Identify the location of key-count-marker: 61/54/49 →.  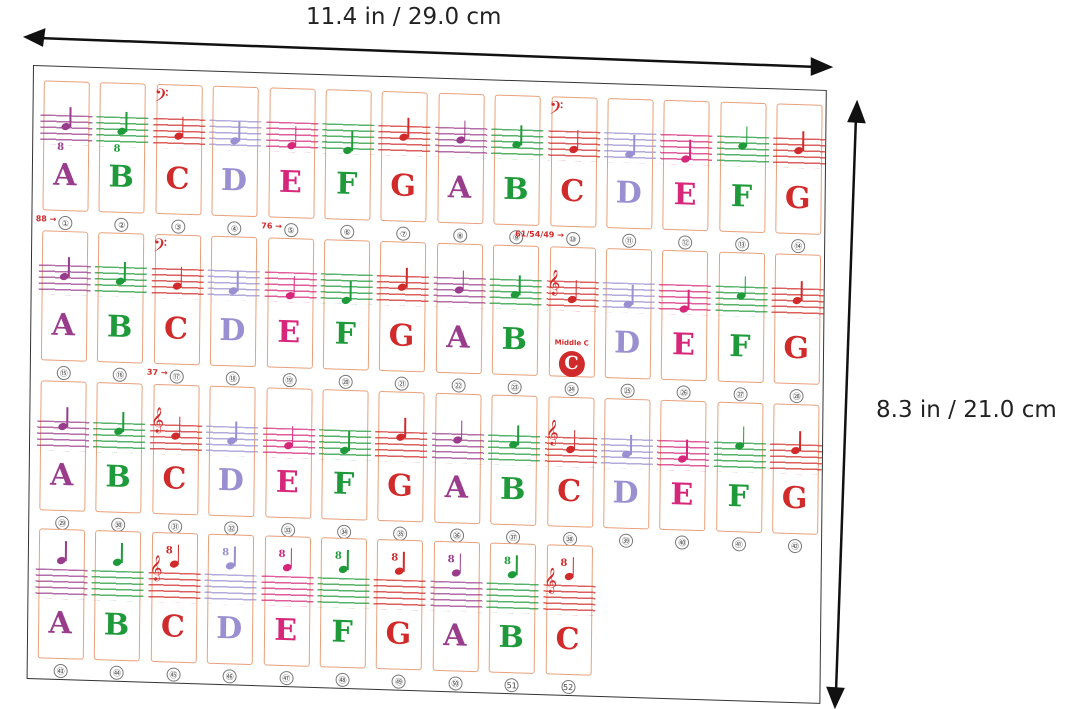
(539, 234).